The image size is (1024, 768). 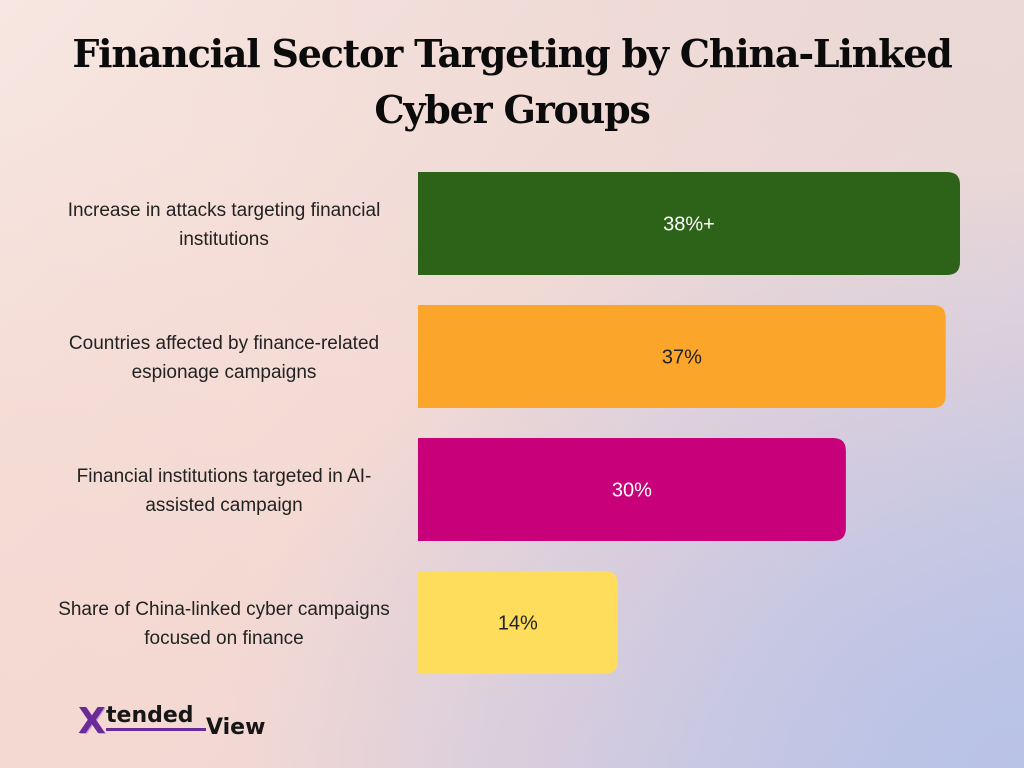 I want to click on category-label-2-line-1: Countries affected by finance-related, so click(x=224, y=343).